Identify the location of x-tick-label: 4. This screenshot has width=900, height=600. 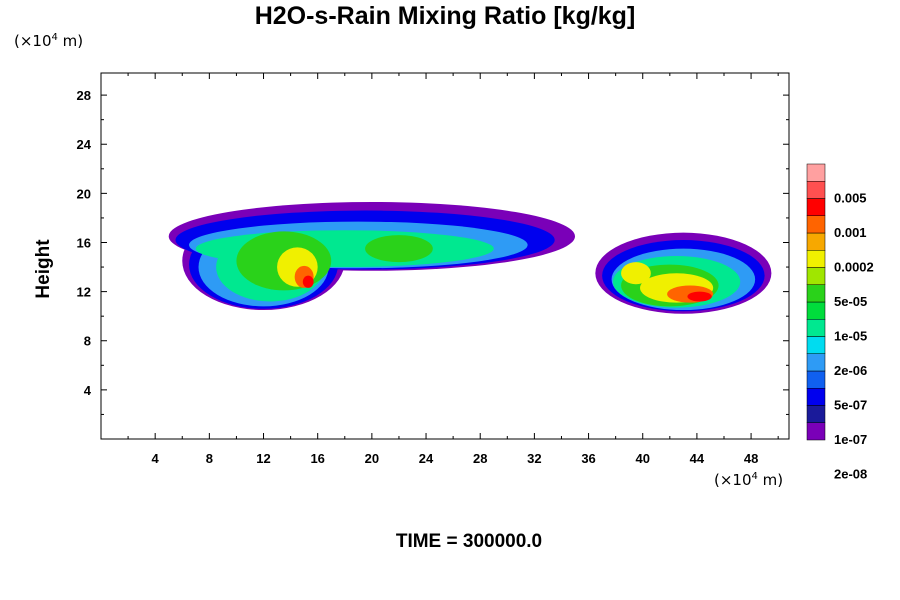
(156, 458).